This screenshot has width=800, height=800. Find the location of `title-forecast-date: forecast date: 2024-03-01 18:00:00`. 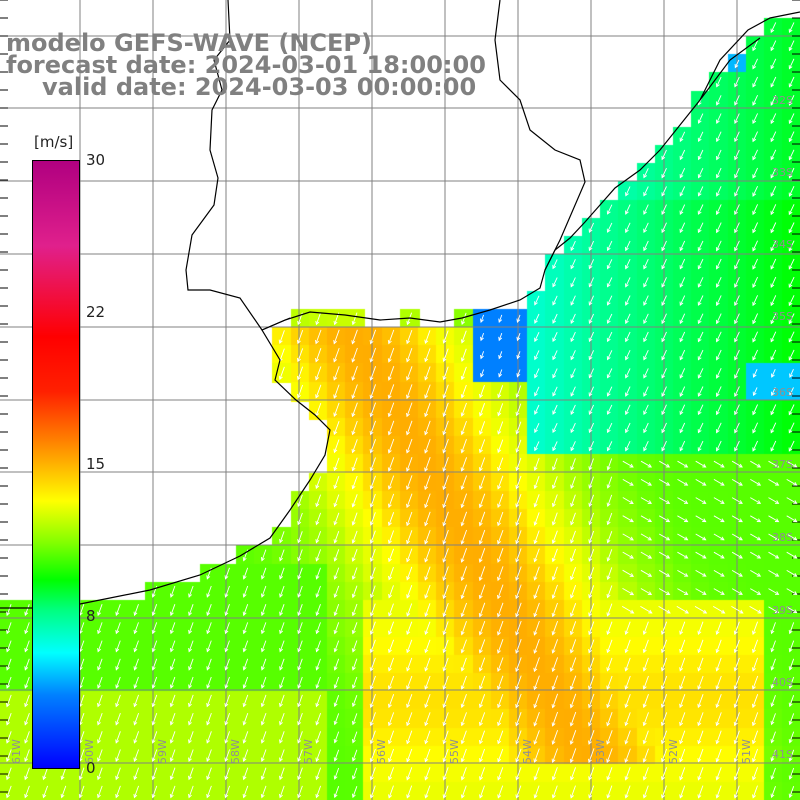

title-forecast-date: forecast date: 2024-03-01 18:00:00 is located at coordinates (246, 65).